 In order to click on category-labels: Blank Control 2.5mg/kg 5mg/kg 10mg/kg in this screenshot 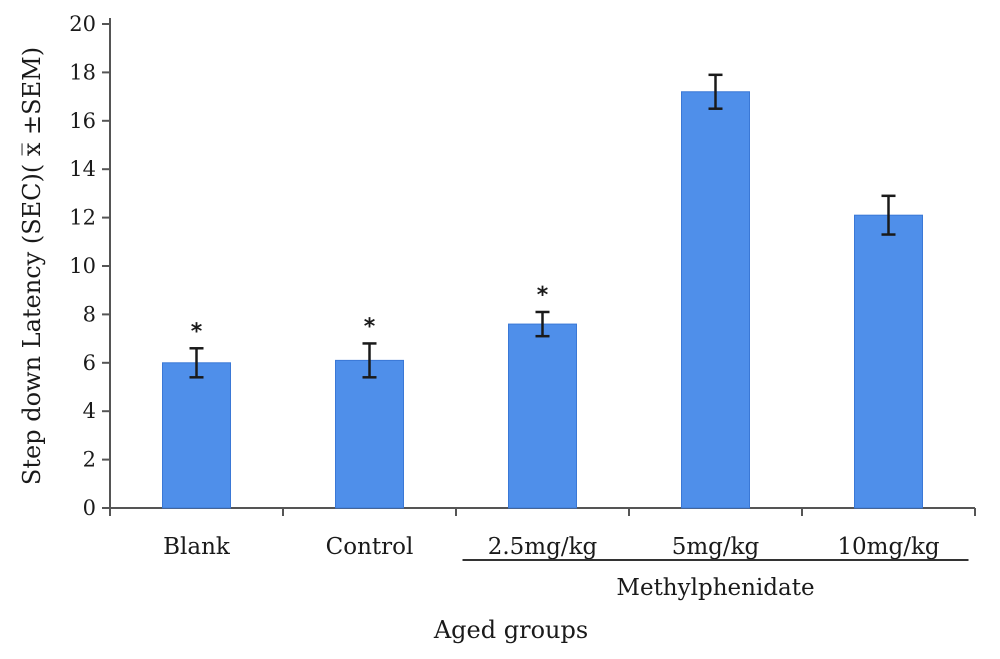, I will do `click(551, 547)`.